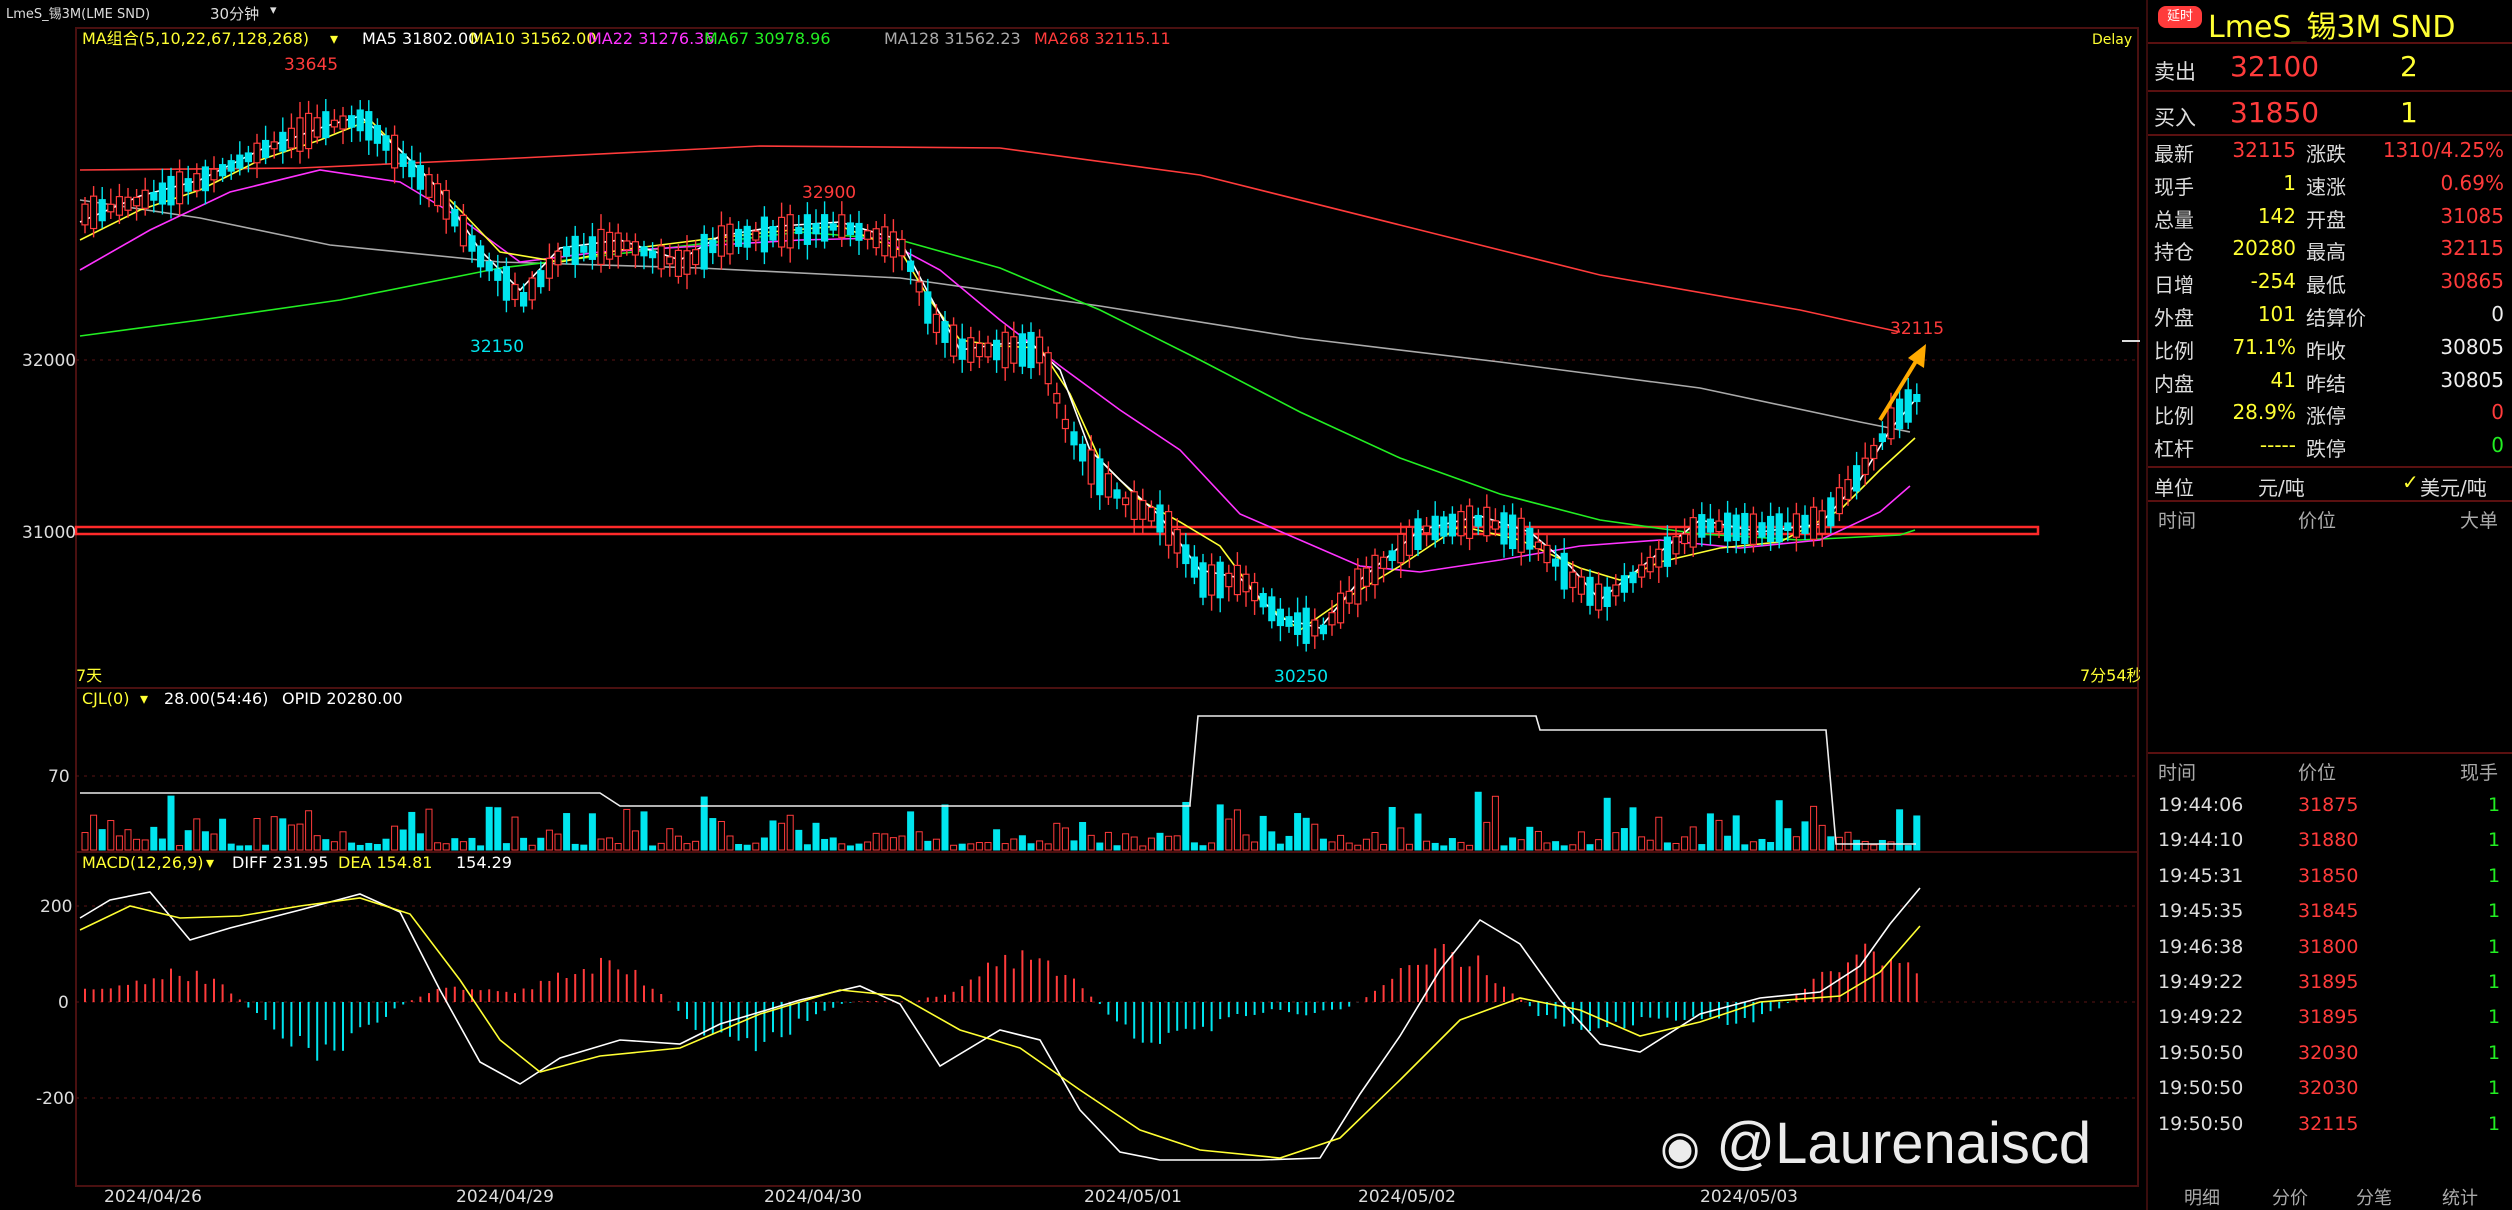  I want to click on tick-row: 19:44:06 31875 1, so click(2330, 805).